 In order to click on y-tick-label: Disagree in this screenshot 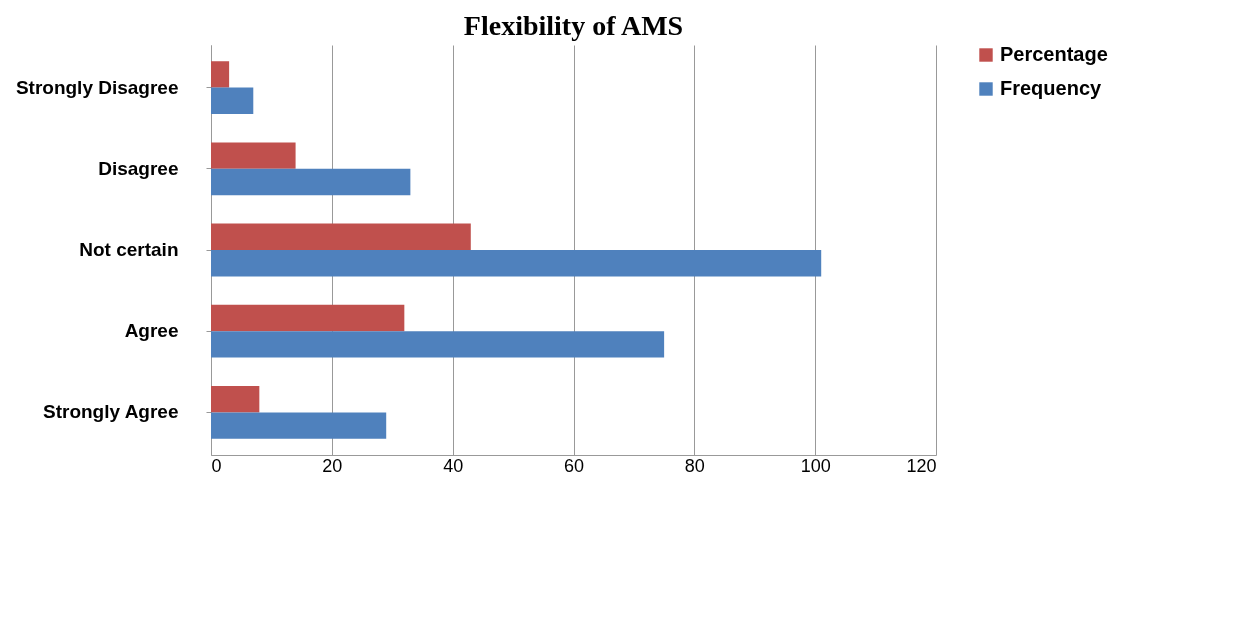, I will do `click(138, 168)`.